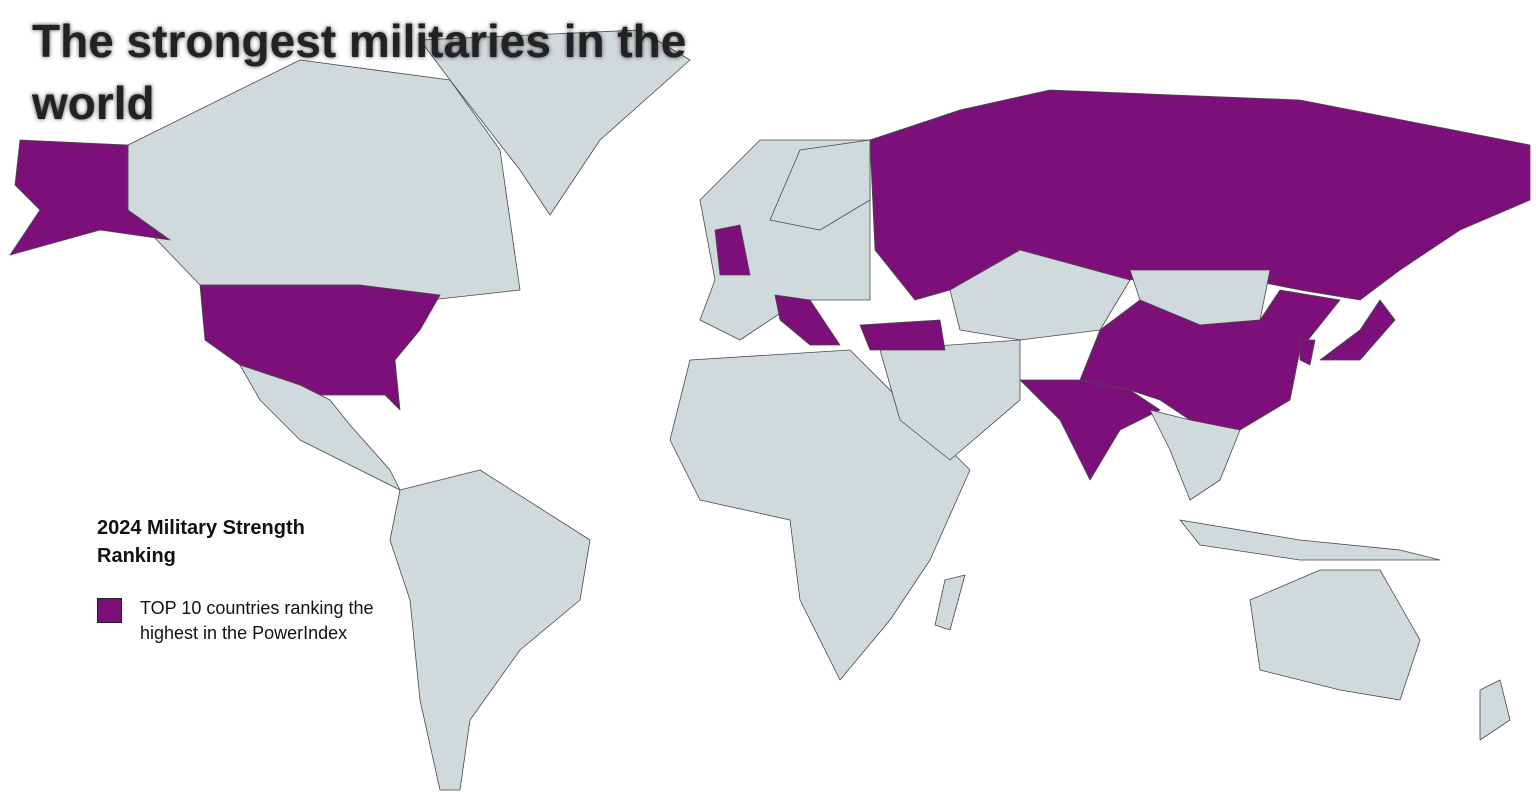 This screenshot has width=1536, height=797. Describe the element at coordinates (320, 427) in the screenshot. I see `central-america` at that location.